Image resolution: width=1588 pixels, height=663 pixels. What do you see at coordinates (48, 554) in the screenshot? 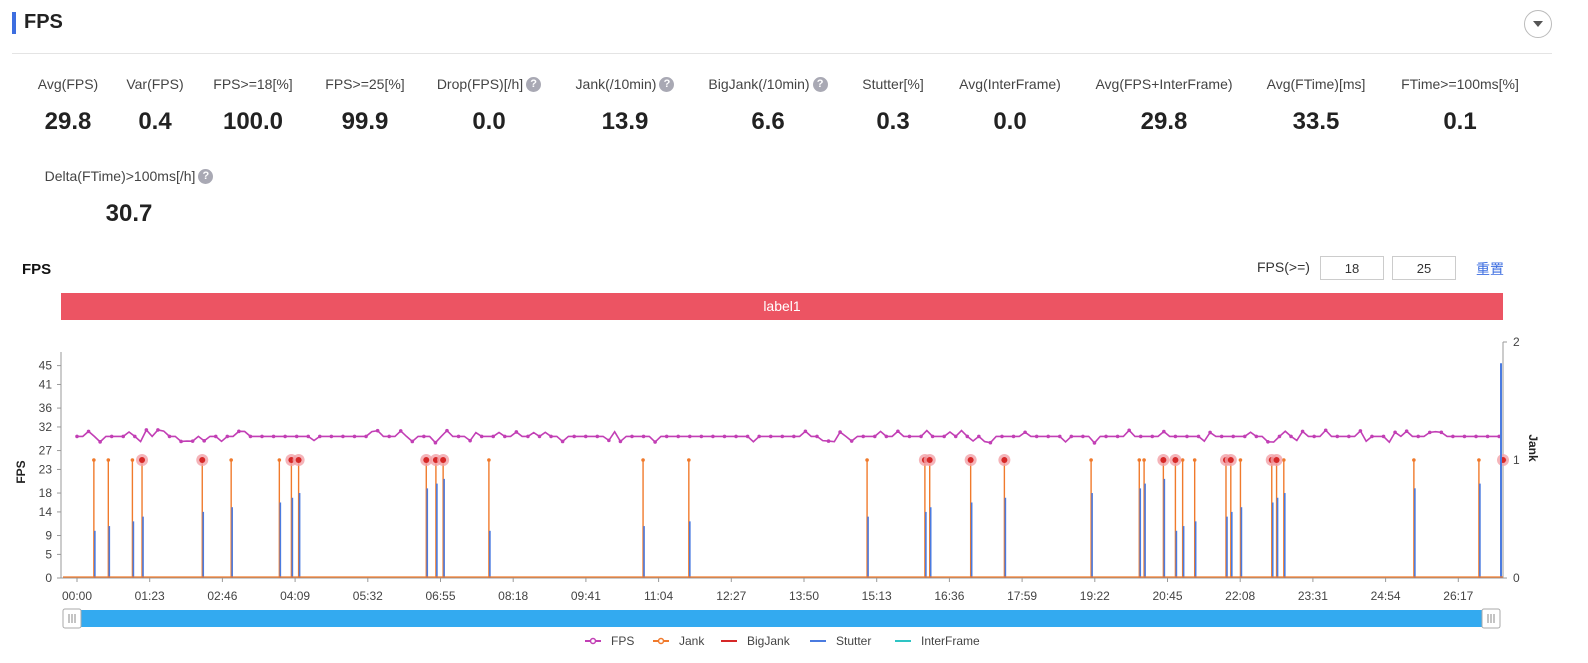
I see `y-tick-label: 5` at bounding box center [48, 554].